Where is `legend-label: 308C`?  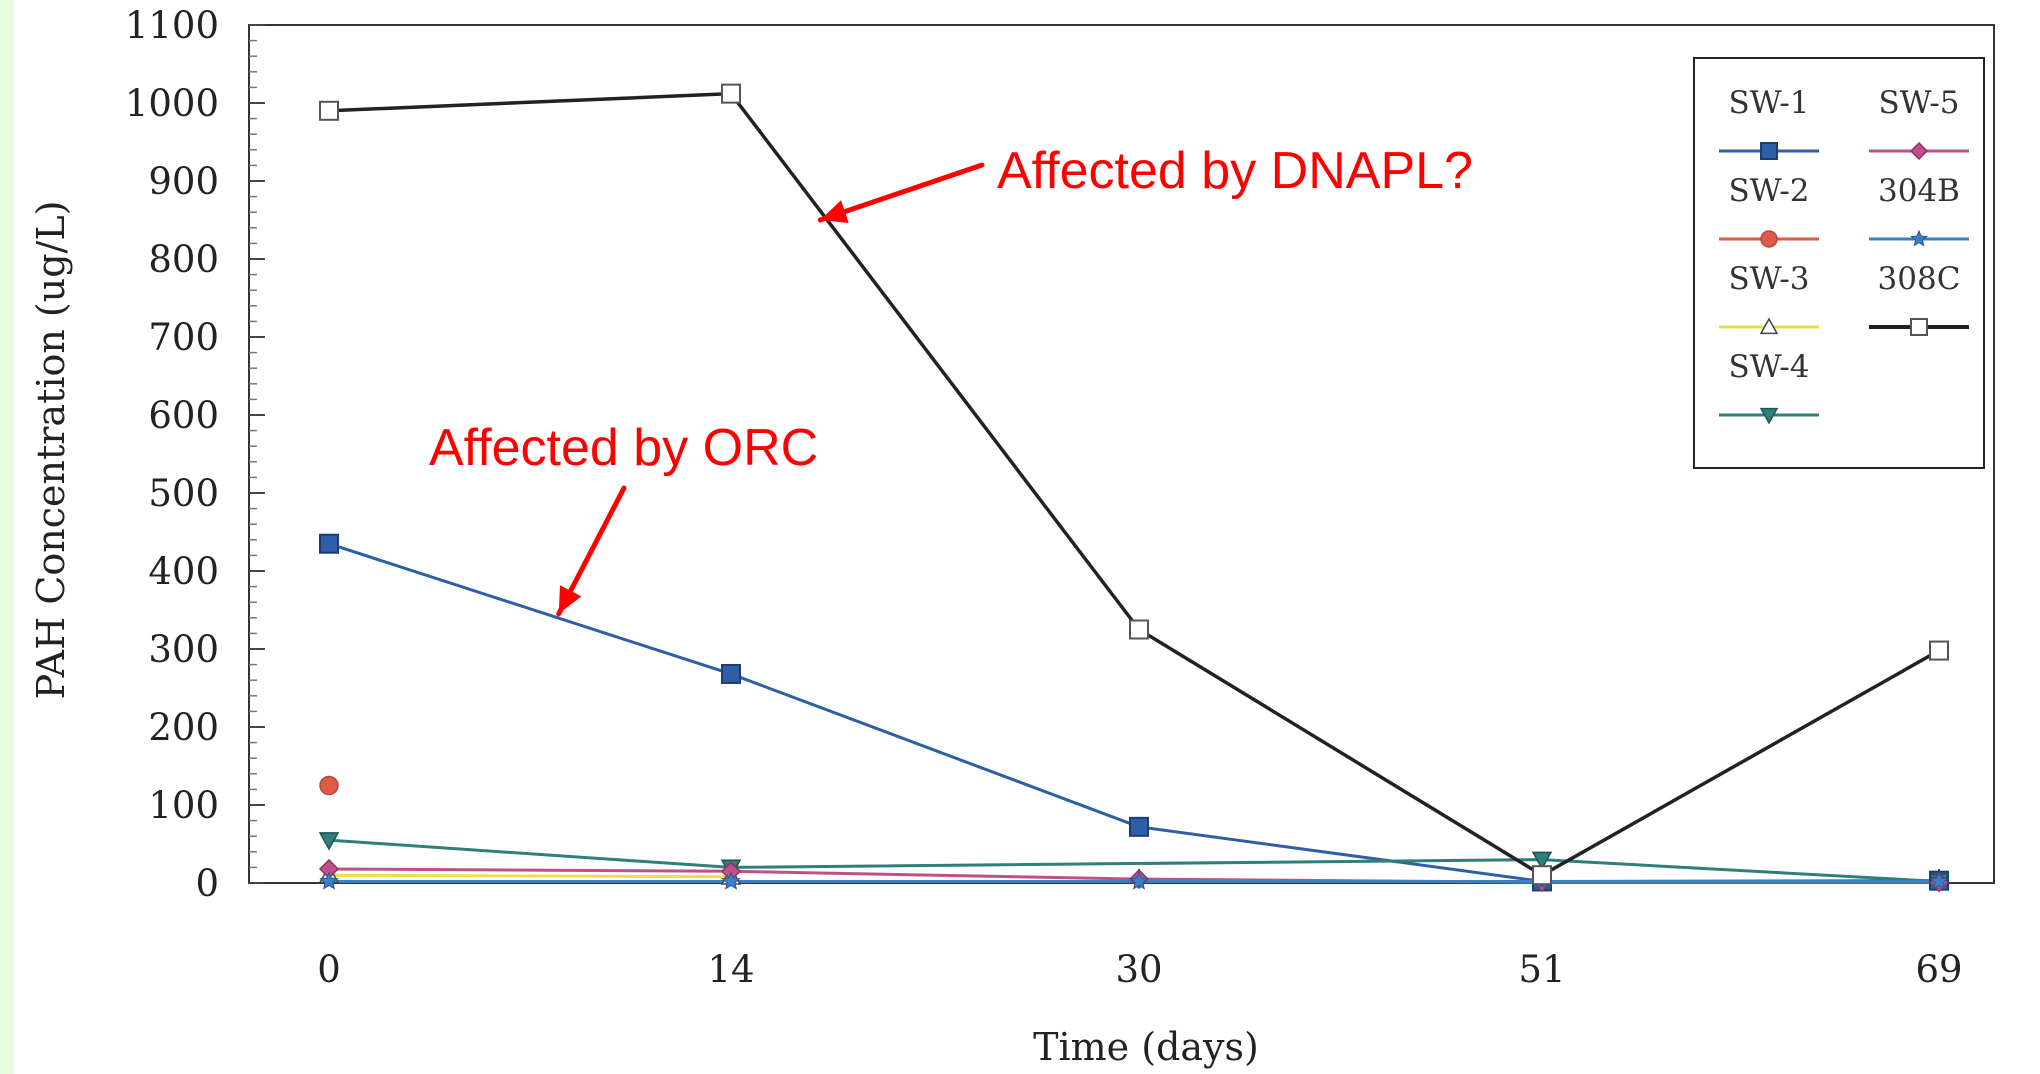 legend-label: 308C is located at coordinates (1919, 279).